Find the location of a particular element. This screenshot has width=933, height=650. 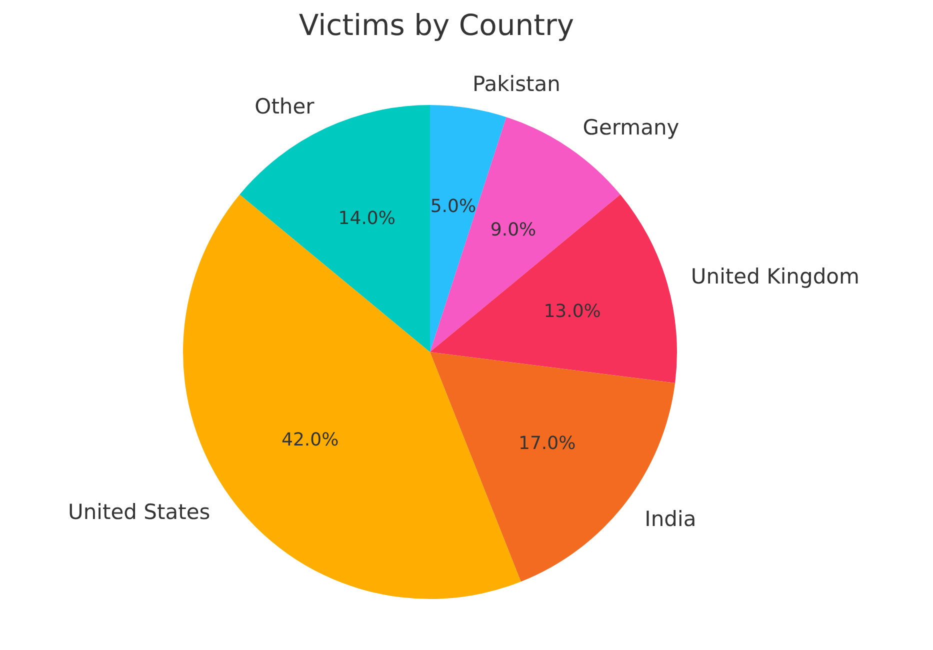

data-label: 5.0% is located at coordinates (453, 206).